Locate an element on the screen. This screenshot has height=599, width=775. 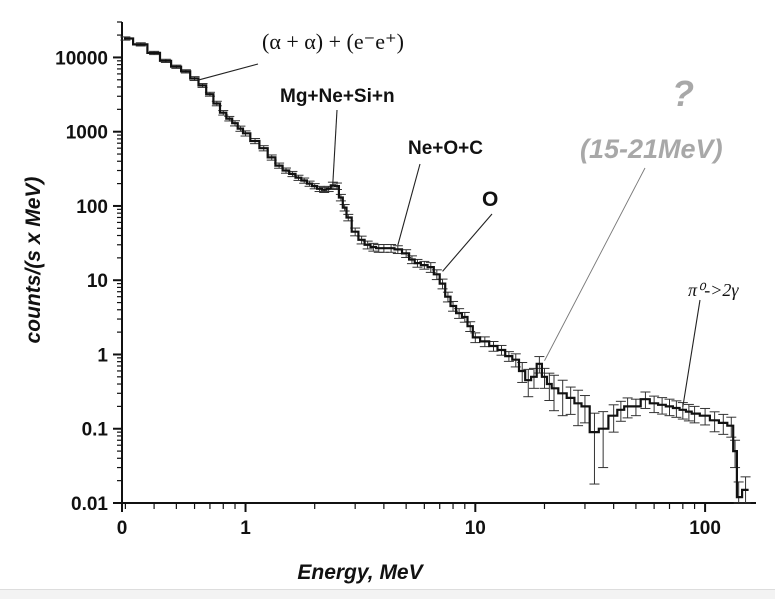
y-tick-label: 10 is located at coordinates (97, 281).